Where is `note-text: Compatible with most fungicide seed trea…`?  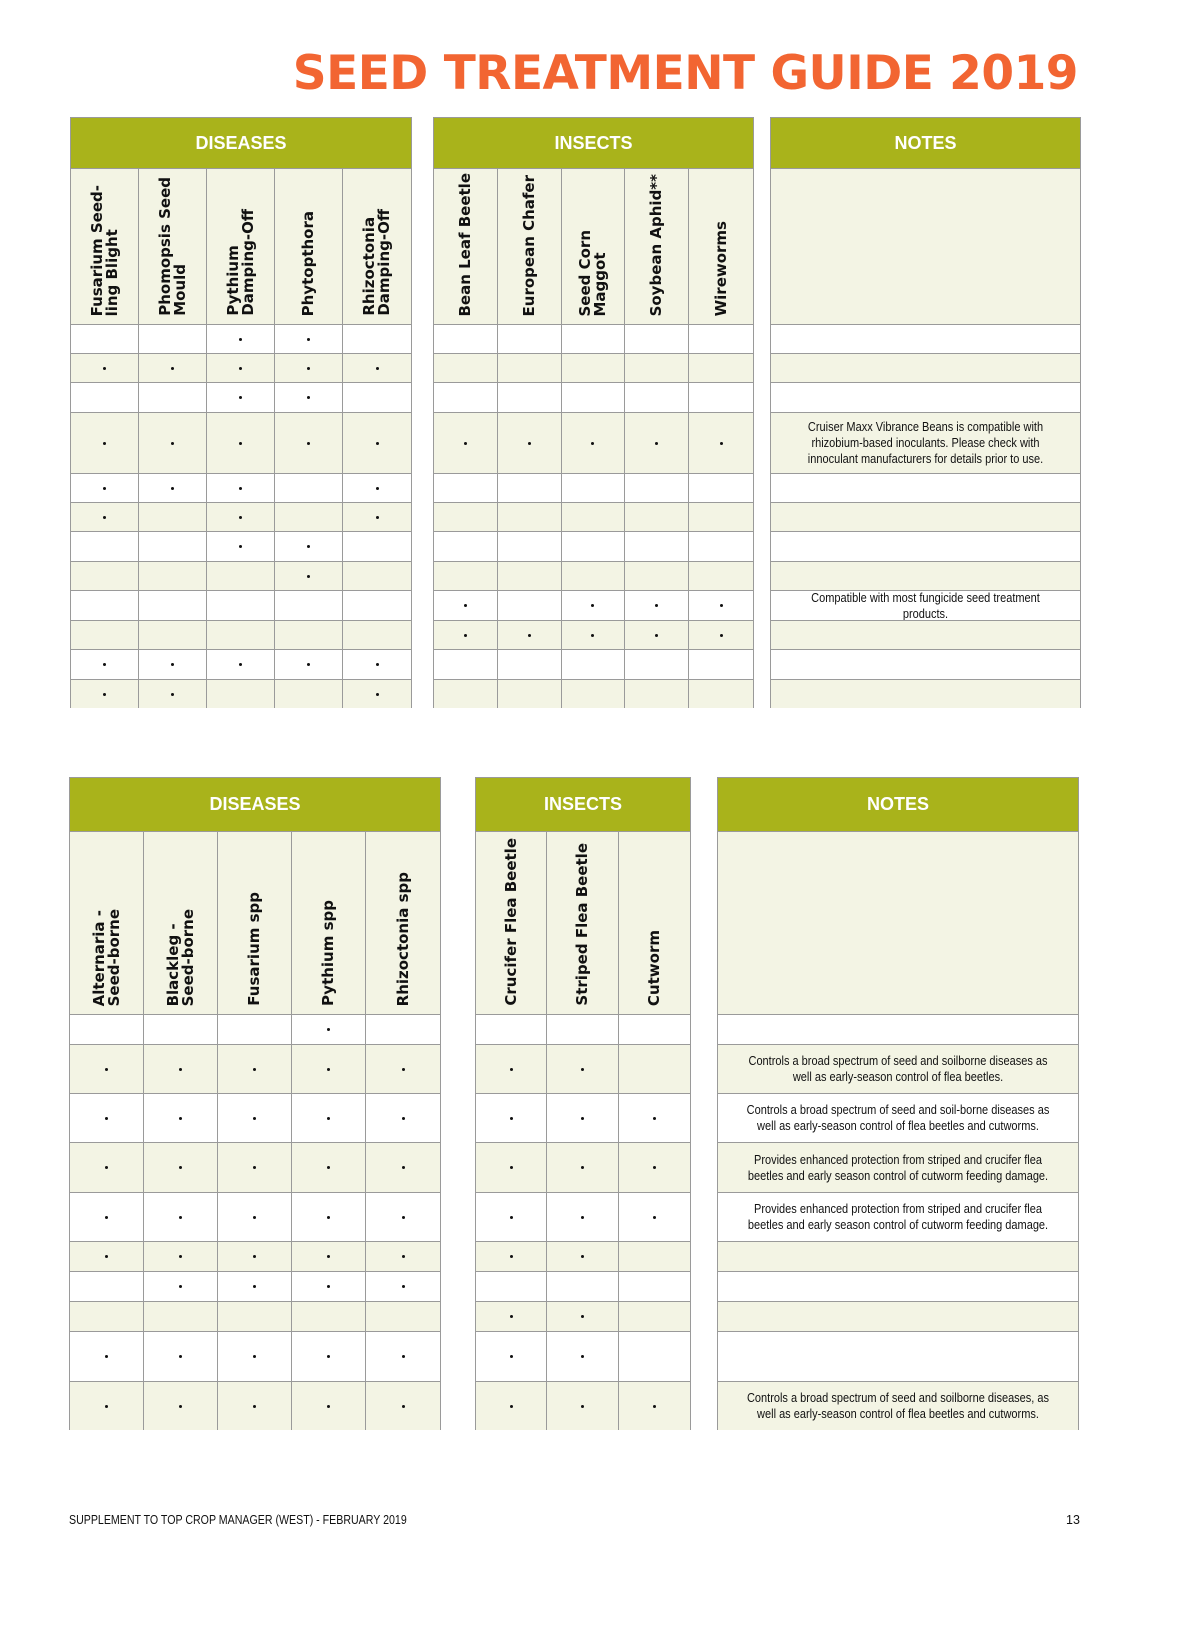
note-text: Compatible with most fungicide seed trea… is located at coordinates (925, 605).